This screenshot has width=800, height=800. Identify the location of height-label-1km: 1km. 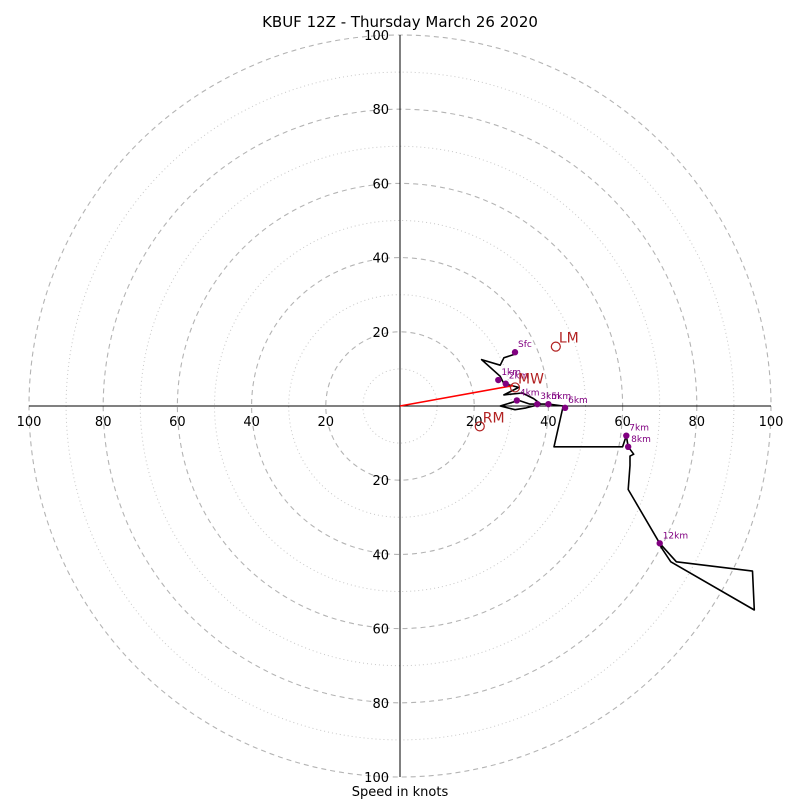
(511, 373).